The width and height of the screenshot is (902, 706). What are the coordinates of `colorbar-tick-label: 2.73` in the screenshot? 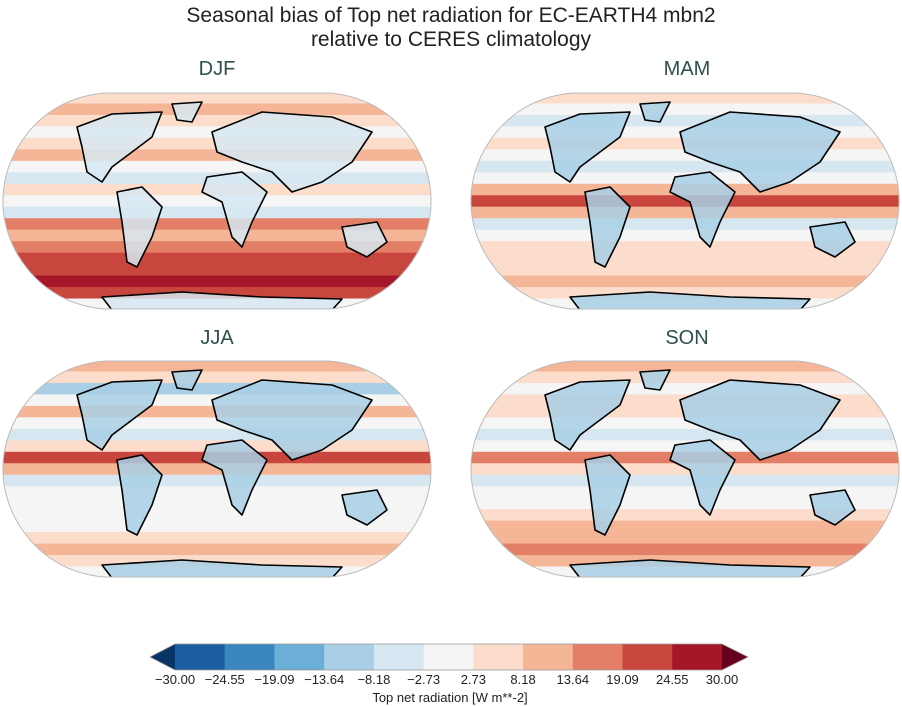 It's located at (473, 679).